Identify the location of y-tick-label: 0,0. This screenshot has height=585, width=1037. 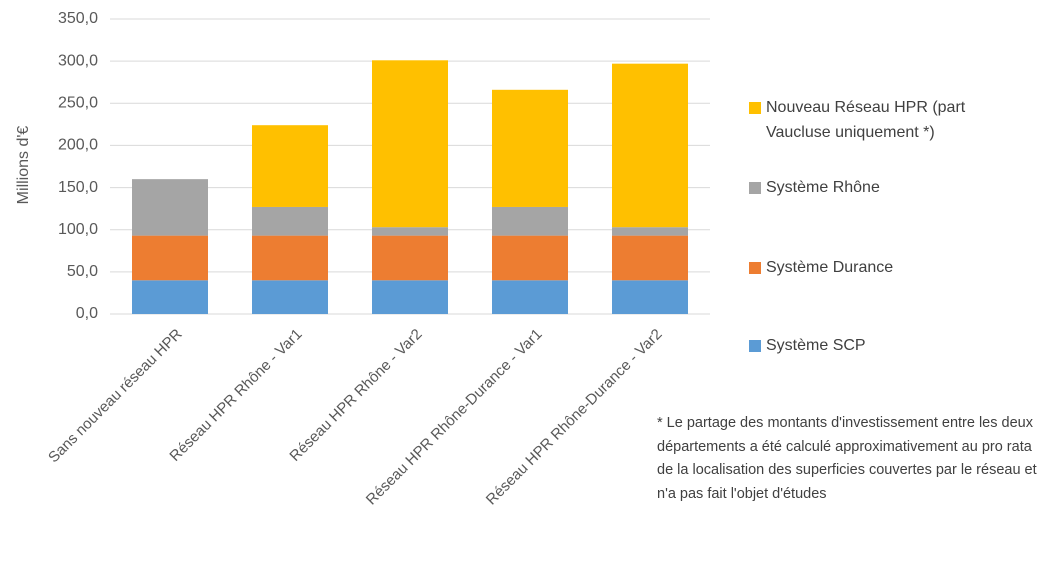
(87, 313).